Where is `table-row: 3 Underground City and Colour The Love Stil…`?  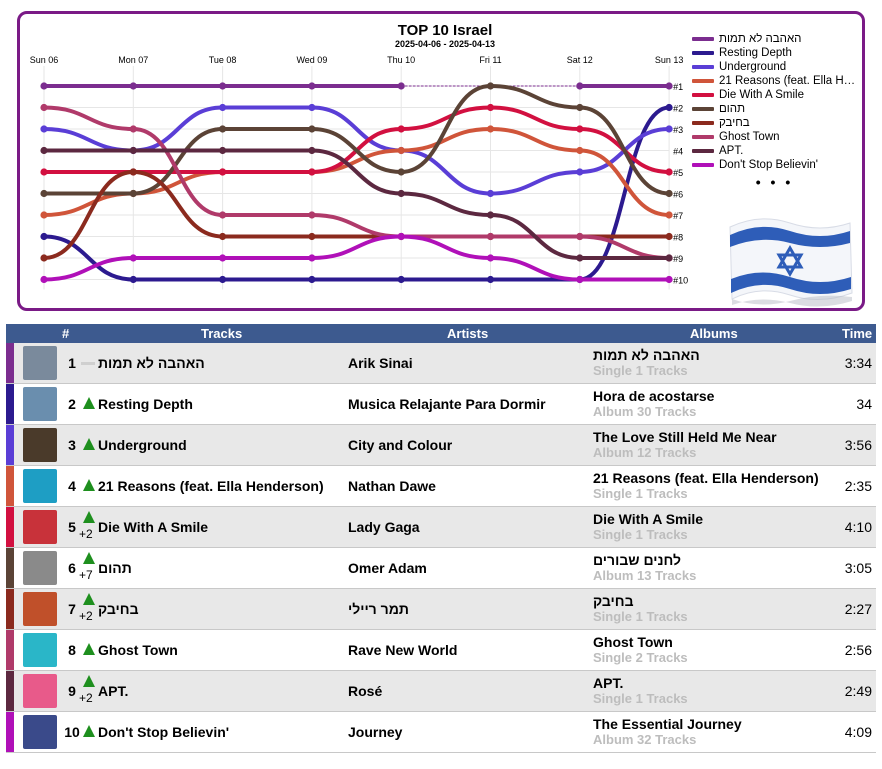
table-row: 3 Underground City and Colour The Love Stil… is located at coordinates (441, 445).